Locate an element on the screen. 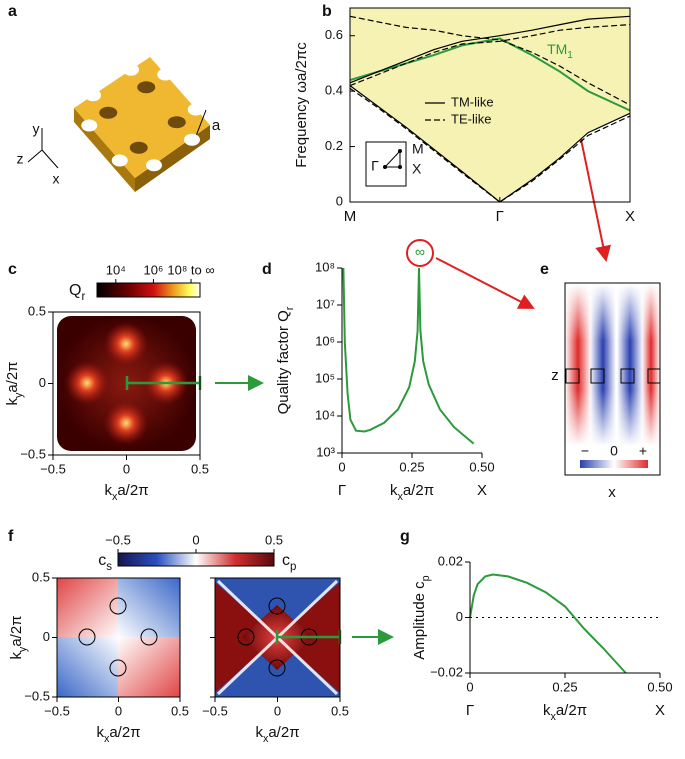 The width and height of the screenshot is (685, 759). colorbar-label-part: s is located at coordinates (109, 567).